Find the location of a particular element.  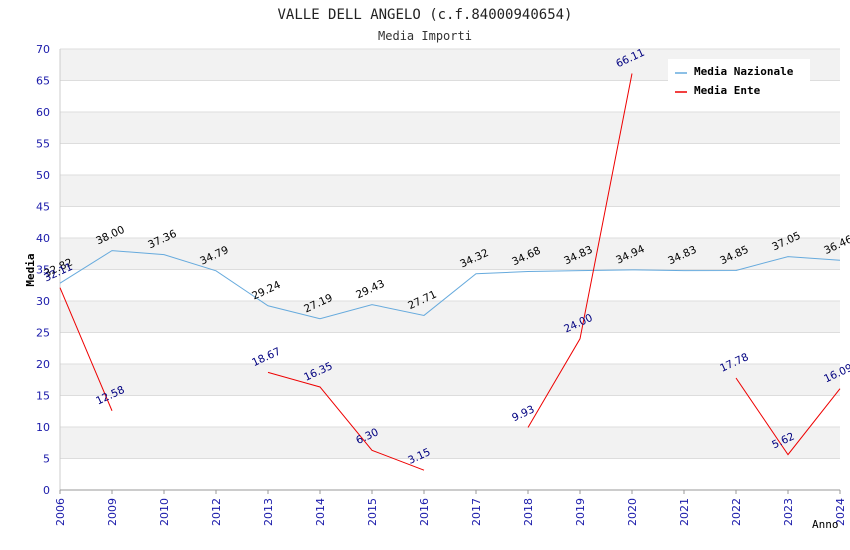

y-tick-label: 35 is located at coordinates (43, 270).